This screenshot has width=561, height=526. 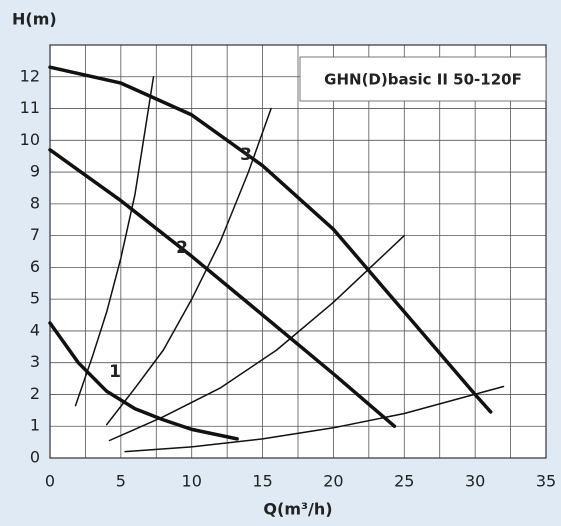 What do you see at coordinates (35, 329) in the screenshot?
I see `y-tick-label: 4` at bounding box center [35, 329].